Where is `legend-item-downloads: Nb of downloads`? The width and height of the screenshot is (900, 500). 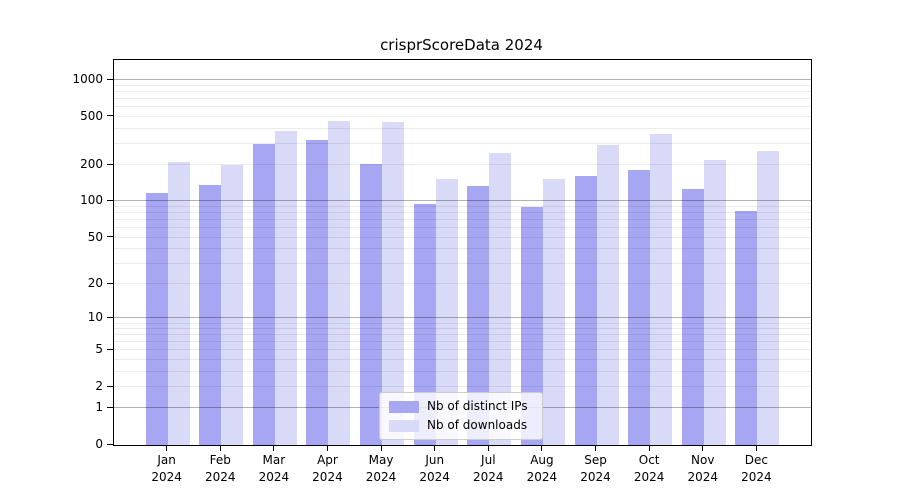 legend-item-downloads: Nb of downloads is located at coordinates (458, 425).